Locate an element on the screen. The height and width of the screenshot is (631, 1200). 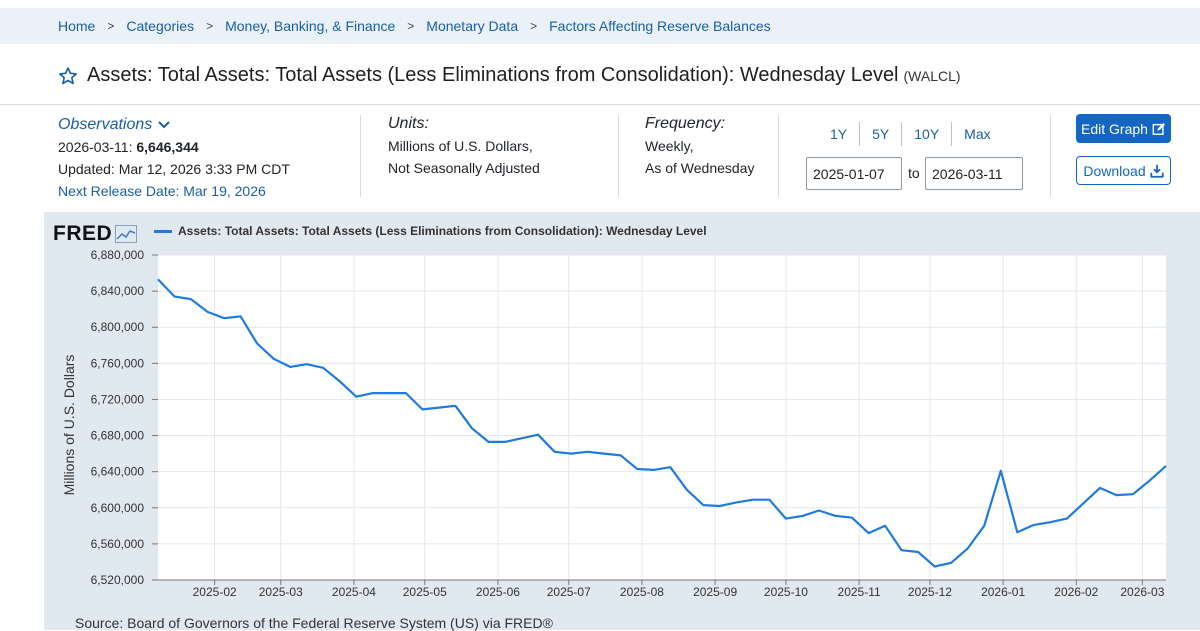
x-tick-label: 2025-10 is located at coordinates (786, 592).